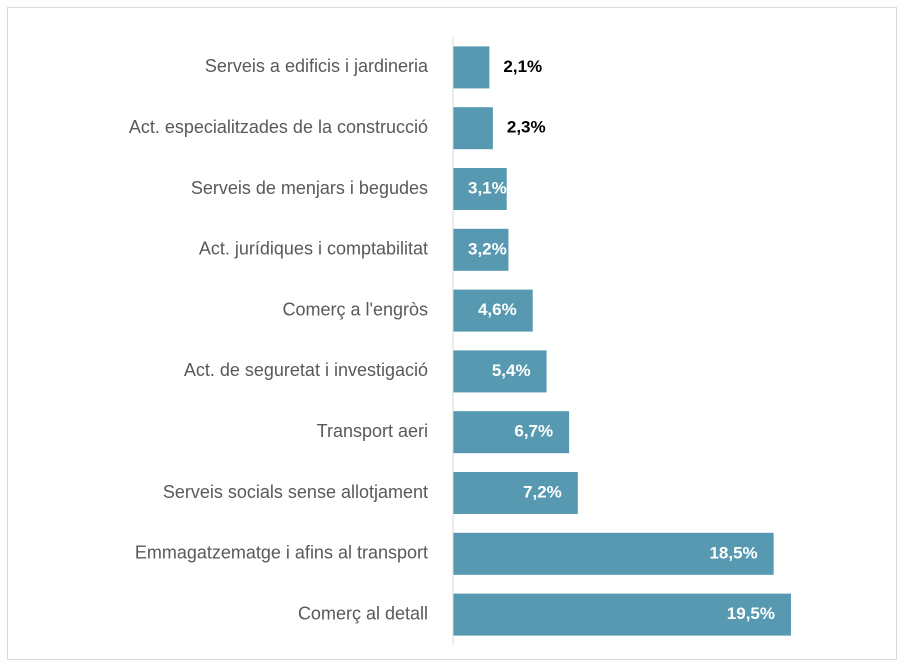 This screenshot has height=669, width=905. What do you see at coordinates (295, 492) in the screenshot?
I see `category-label: Serveis socials sense allotjament` at bounding box center [295, 492].